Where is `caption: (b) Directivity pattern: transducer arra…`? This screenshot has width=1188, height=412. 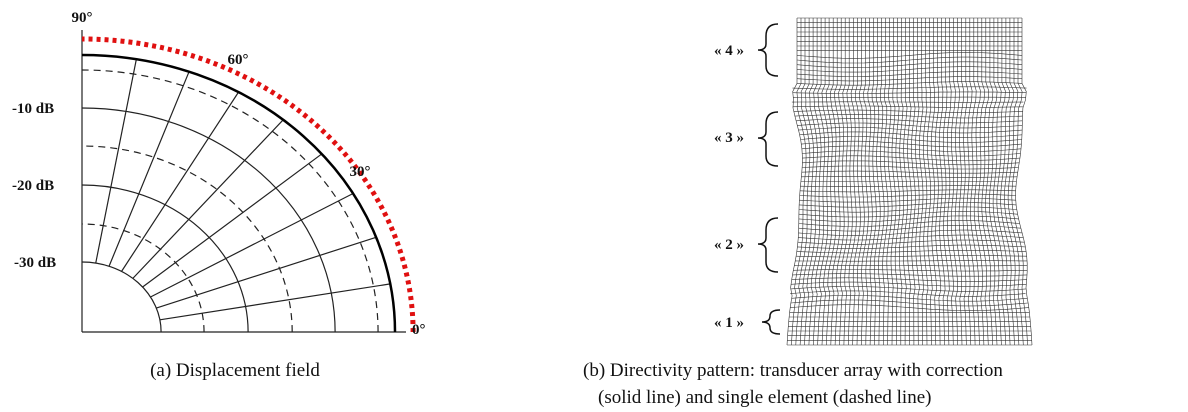
caption: (b) Directivity pattern: transducer arra… is located at coordinates (793, 370).